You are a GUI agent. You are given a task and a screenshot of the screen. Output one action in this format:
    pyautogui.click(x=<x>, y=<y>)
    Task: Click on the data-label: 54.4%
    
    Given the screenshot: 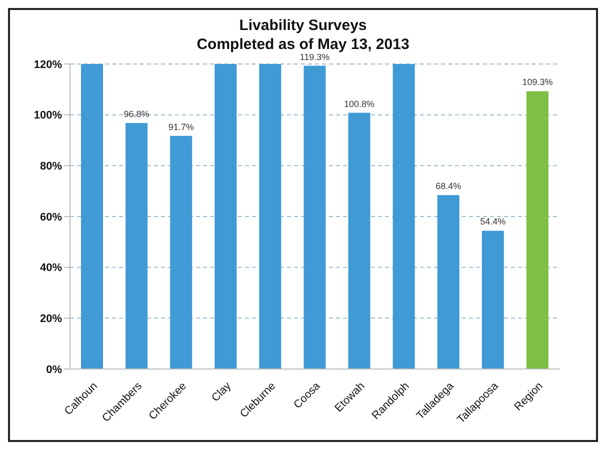 What is the action you would take?
    pyautogui.click(x=493, y=221)
    